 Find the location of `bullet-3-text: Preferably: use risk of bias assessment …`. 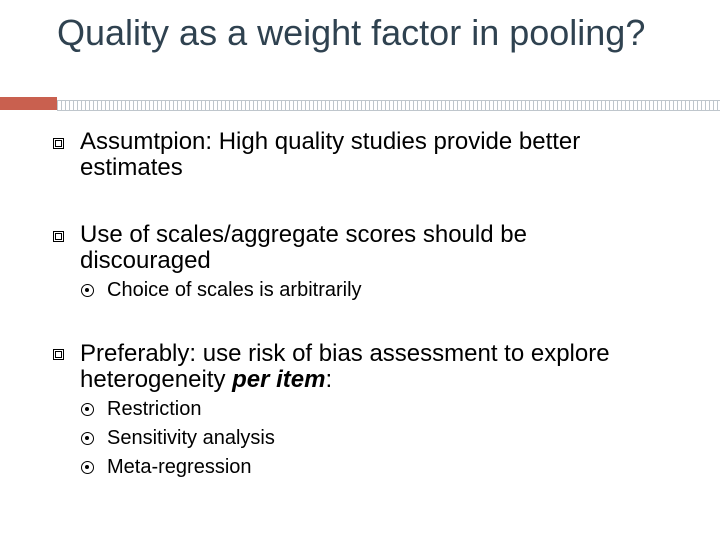

bullet-3-text: Preferably: use risk of bias assessment … is located at coordinates (345, 366).